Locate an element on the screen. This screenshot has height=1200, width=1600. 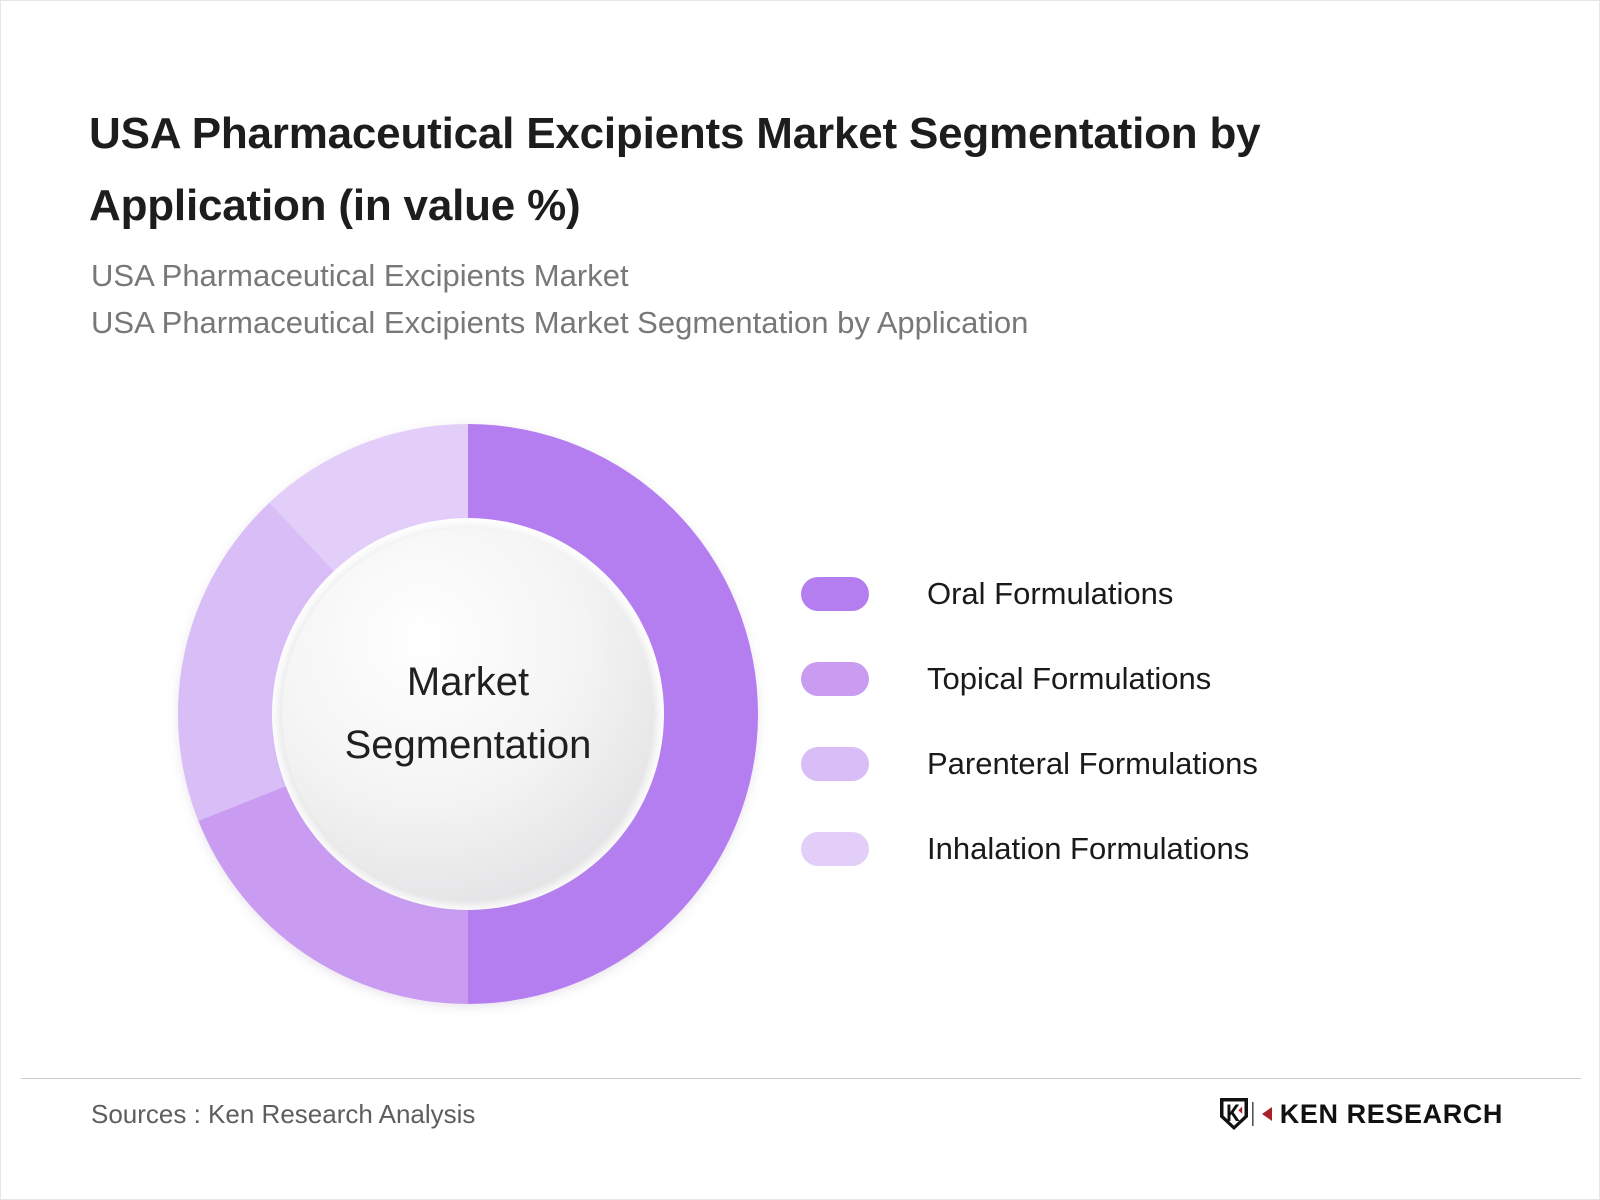
legend-label: Oral Formulations is located at coordinates (1050, 593).